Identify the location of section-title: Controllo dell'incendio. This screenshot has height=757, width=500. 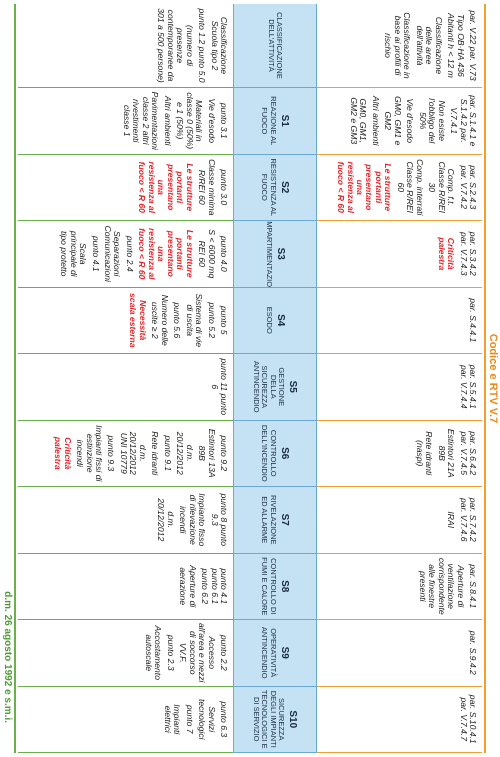
(269, 453).